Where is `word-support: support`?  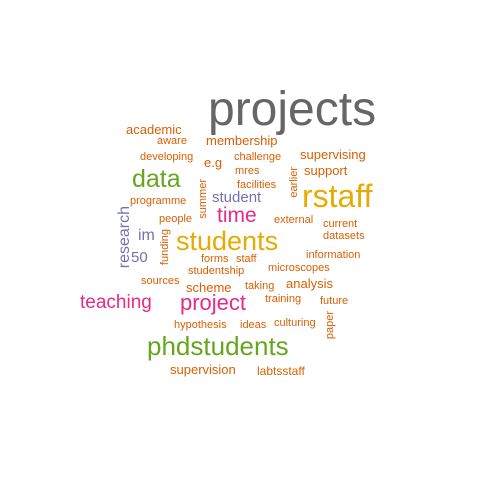
word-support: support is located at coordinates (326, 170).